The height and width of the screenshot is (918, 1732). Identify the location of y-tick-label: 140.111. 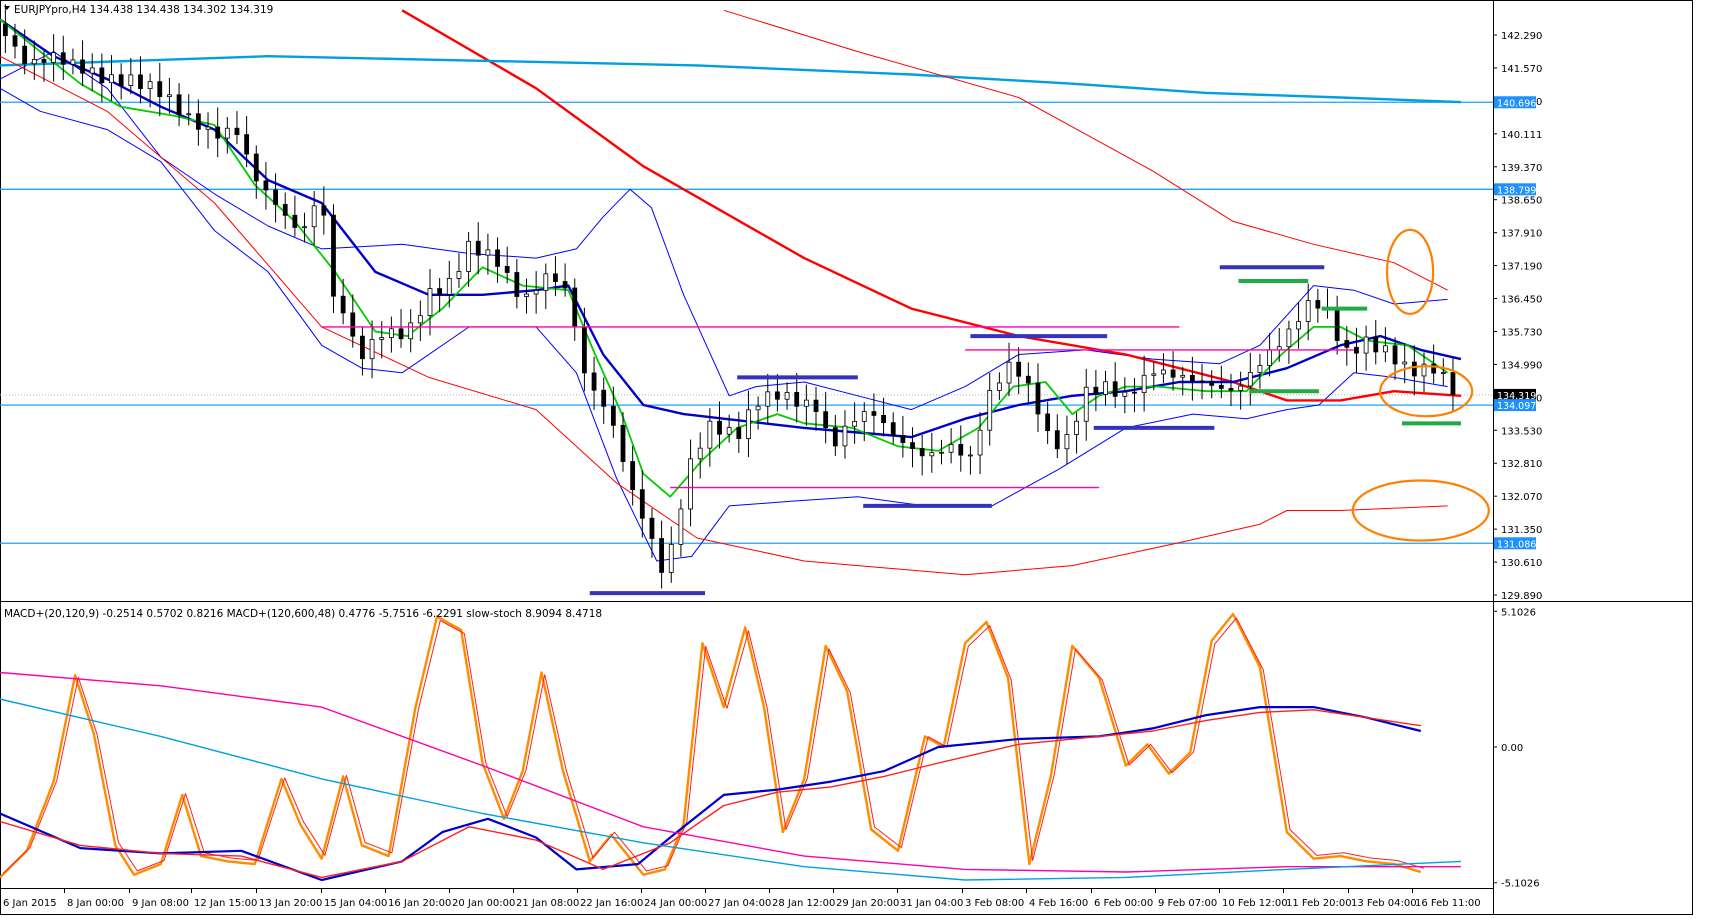
(1521, 135).